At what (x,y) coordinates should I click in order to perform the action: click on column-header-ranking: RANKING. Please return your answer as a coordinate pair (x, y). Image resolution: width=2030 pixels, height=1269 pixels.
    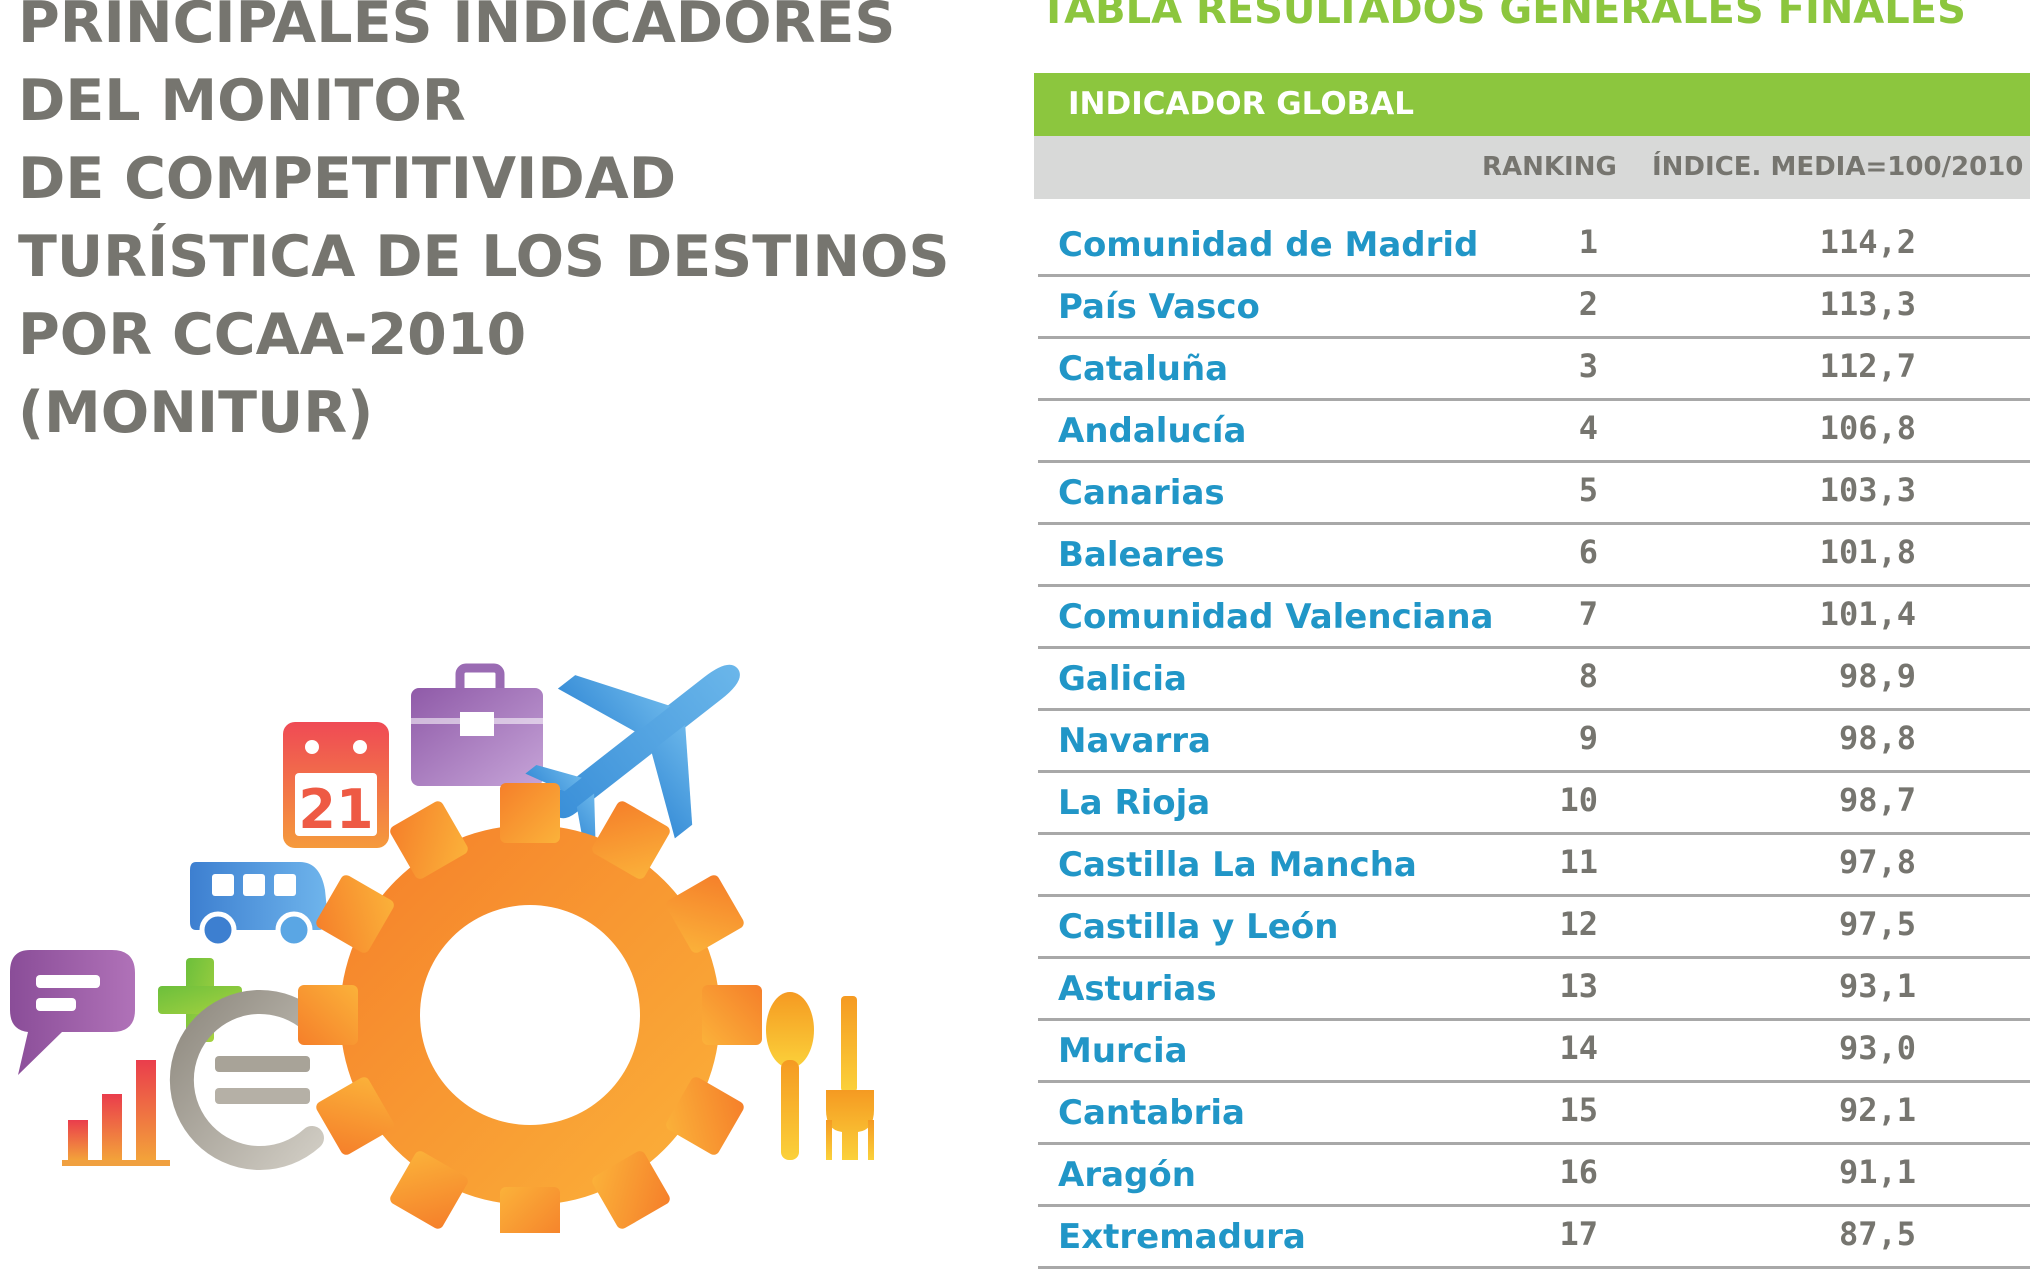
    Looking at the image, I should click on (1549, 167).